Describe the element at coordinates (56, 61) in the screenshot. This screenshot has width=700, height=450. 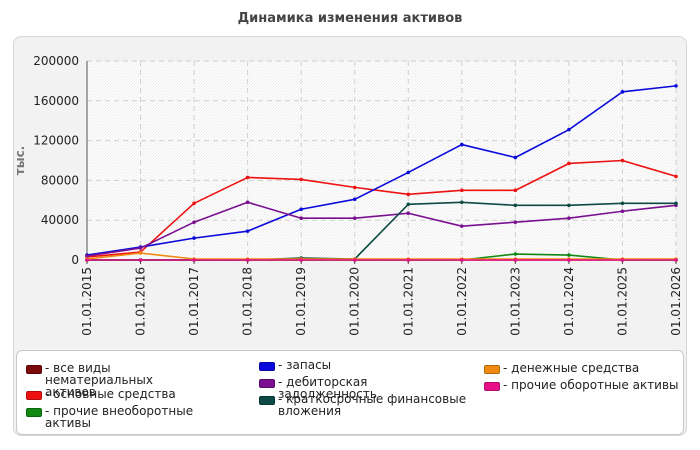
I see `y-tick-label: 200000` at that location.